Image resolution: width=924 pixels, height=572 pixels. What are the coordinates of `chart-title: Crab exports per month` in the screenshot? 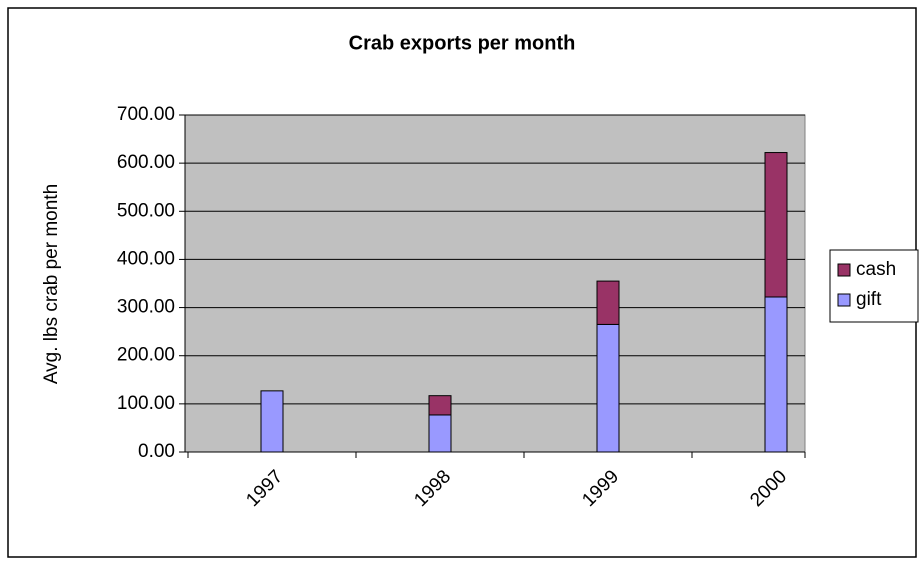 It's located at (462, 43).